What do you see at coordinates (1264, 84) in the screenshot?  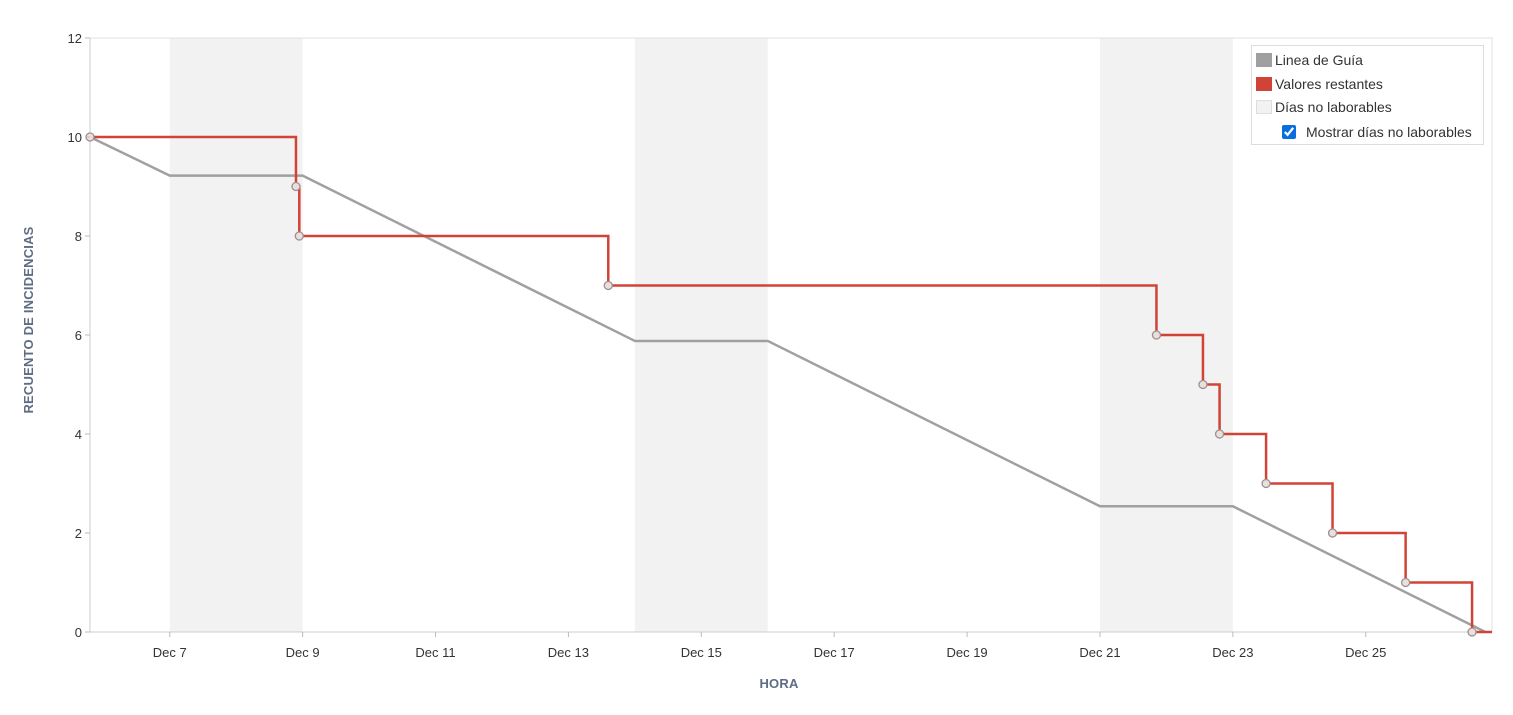 I see `legend-swatch-remaining-values` at bounding box center [1264, 84].